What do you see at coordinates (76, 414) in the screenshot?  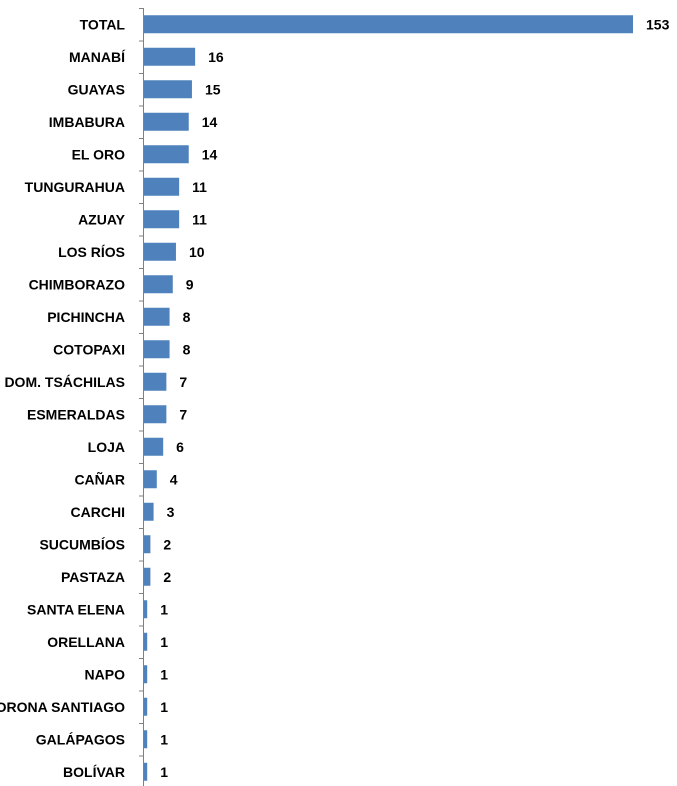 I see `category-label: ESMERALDAS` at bounding box center [76, 414].